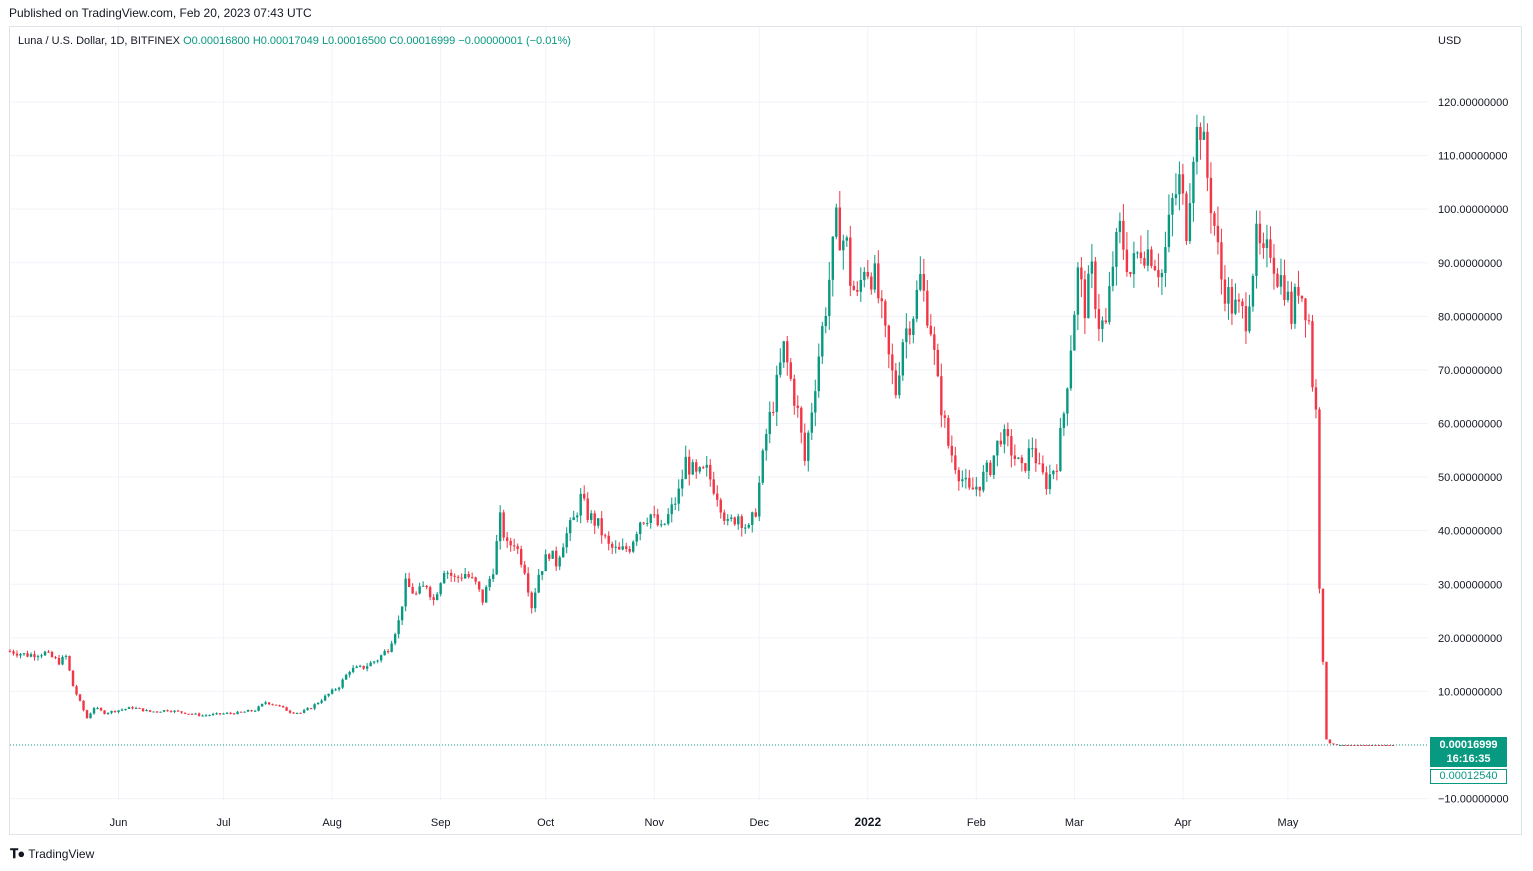 Image resolution: width=1533 pixels, height=871 pixels. Describe the element at coordinates (1182, 823) in the screenshot. I see `time-tick-label: Apr` at that location.